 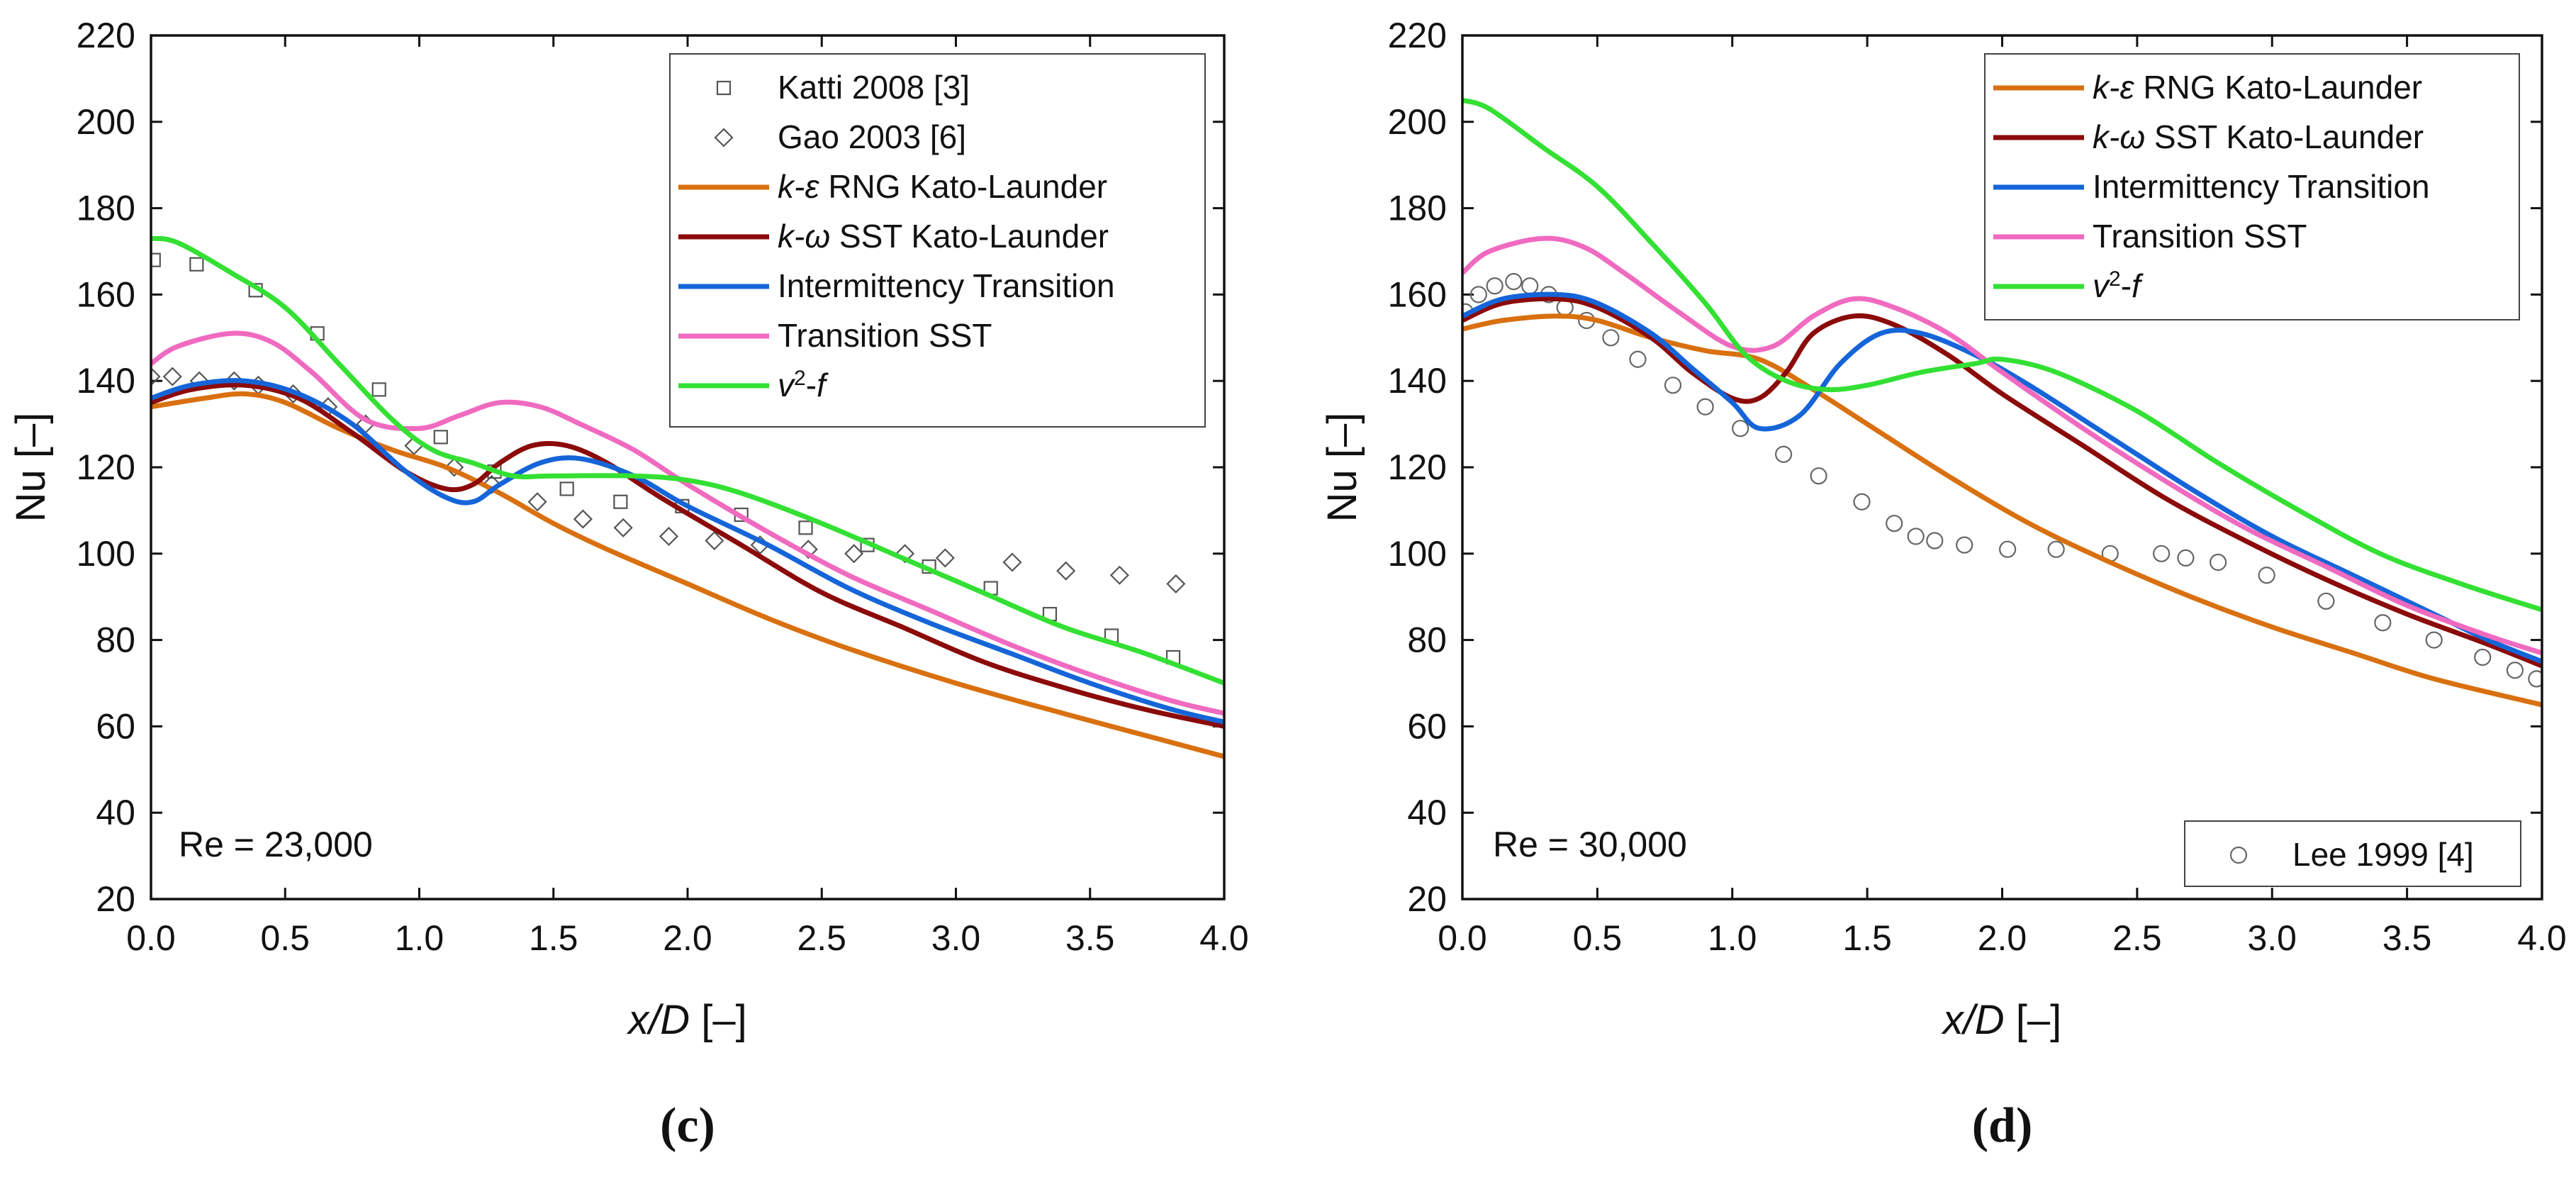 I want to click on legend-item: Transition SST, so click(x=835, y=335).